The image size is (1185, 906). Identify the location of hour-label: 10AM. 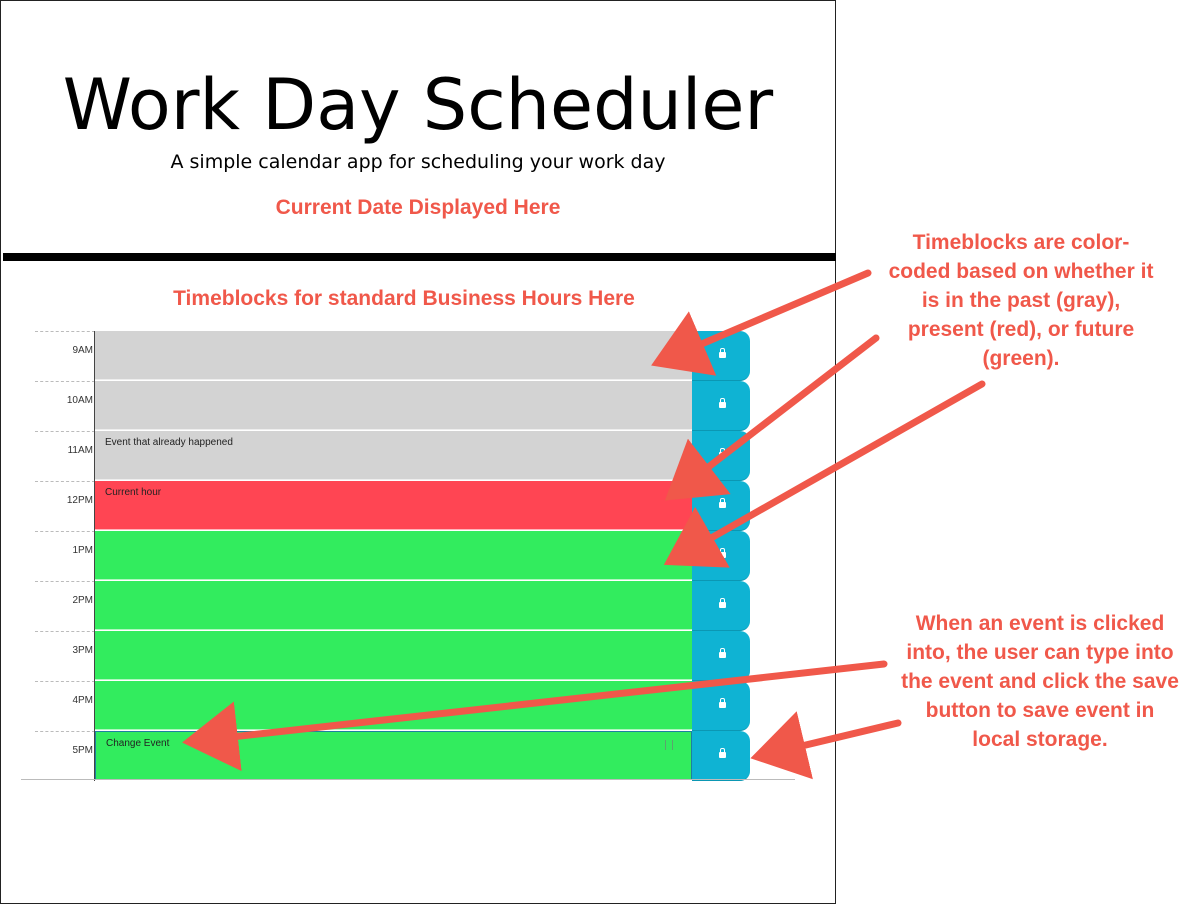
(65, 406).